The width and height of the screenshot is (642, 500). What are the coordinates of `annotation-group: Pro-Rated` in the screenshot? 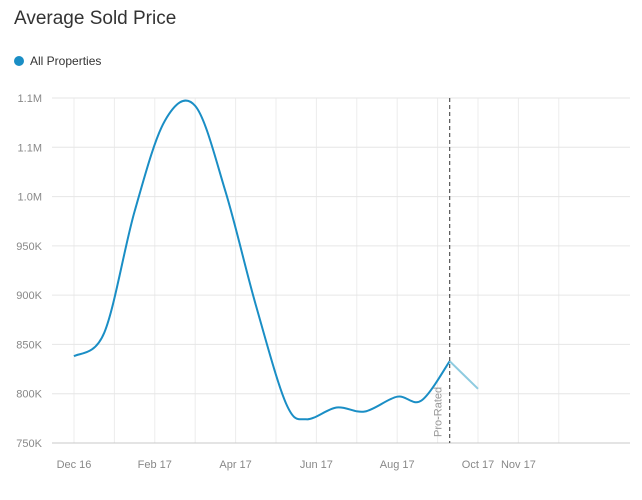 It's located at (442, 270).